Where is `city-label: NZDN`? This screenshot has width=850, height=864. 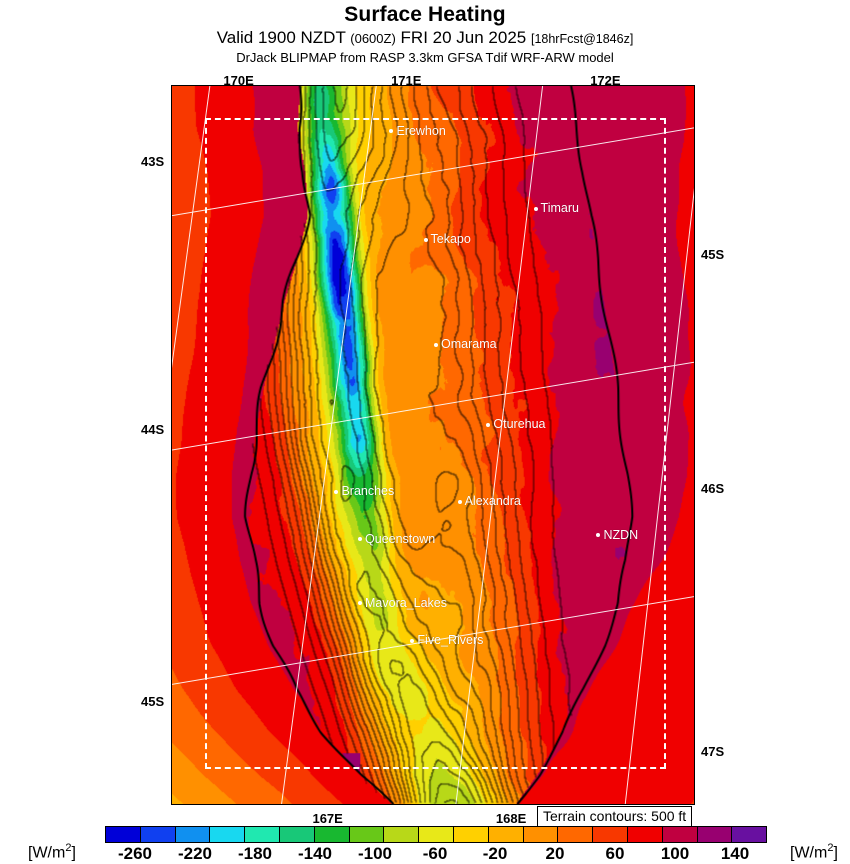
city-label: NZDN is located at coordinates (621, 534).